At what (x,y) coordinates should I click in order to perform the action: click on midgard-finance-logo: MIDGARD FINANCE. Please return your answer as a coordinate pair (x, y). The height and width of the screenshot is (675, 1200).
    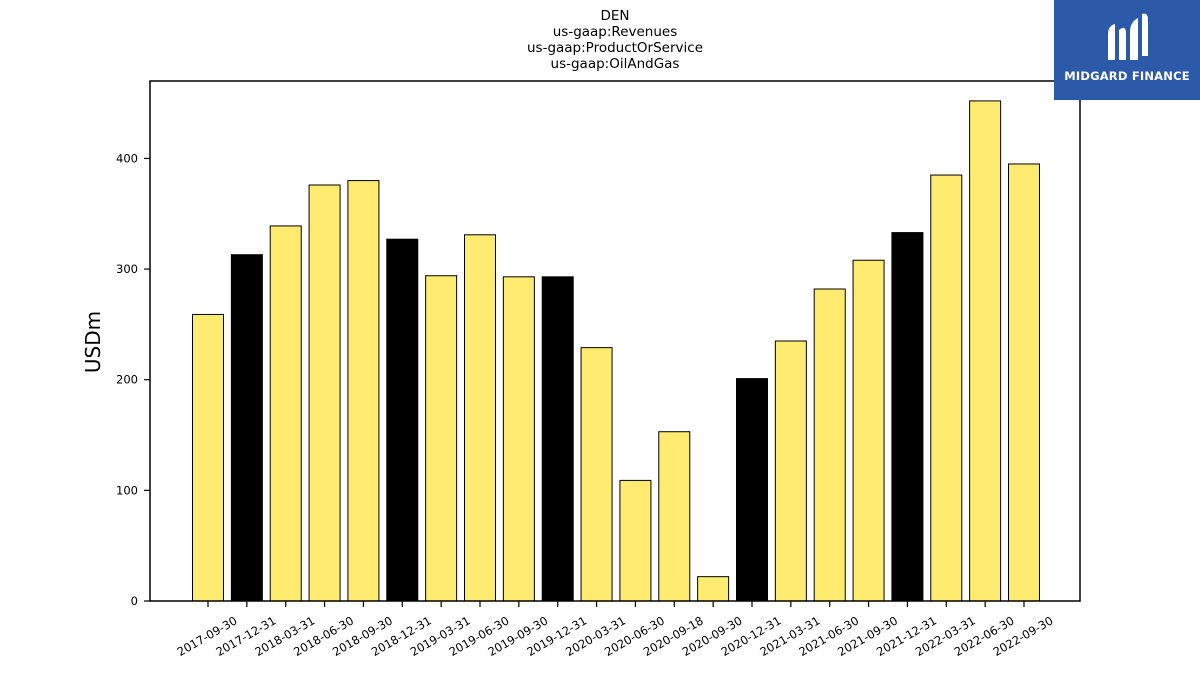
    Looking at the image, I should click on (1127, 50).